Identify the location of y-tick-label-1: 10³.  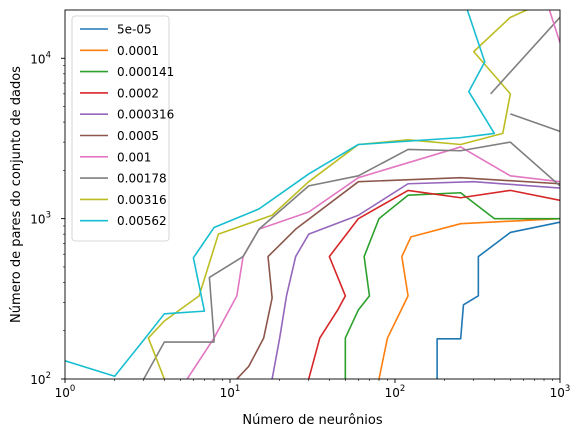
(40, 219).